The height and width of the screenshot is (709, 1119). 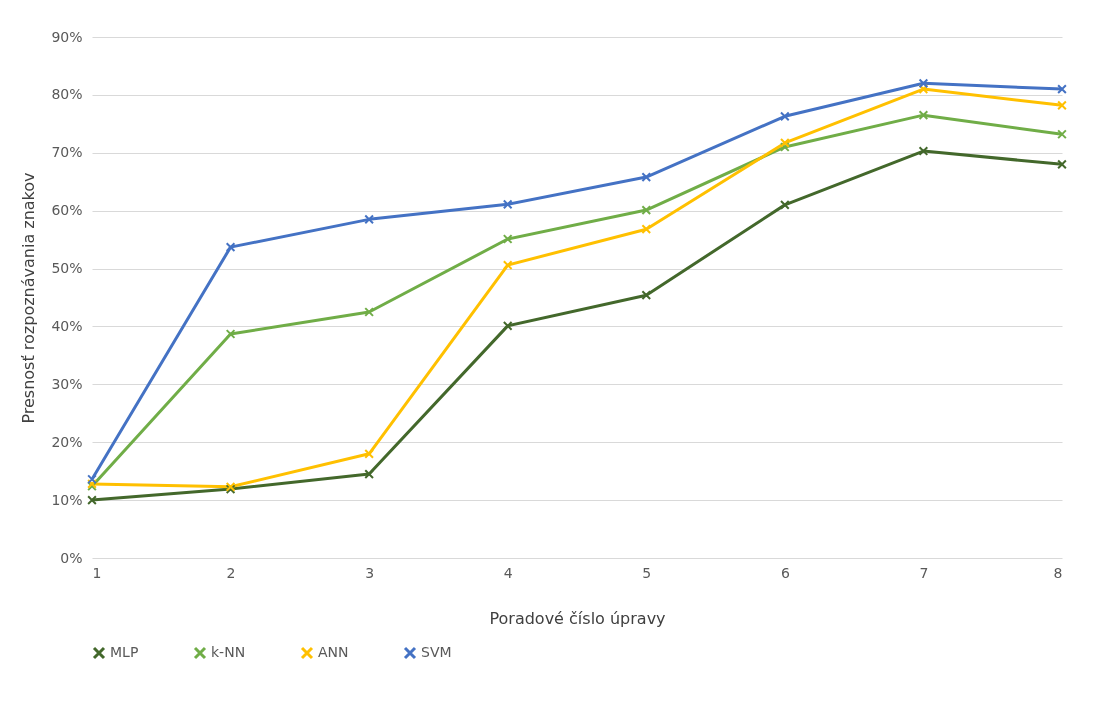 I want to click on y-tick-label: 40%, so click(x=67, y=325).